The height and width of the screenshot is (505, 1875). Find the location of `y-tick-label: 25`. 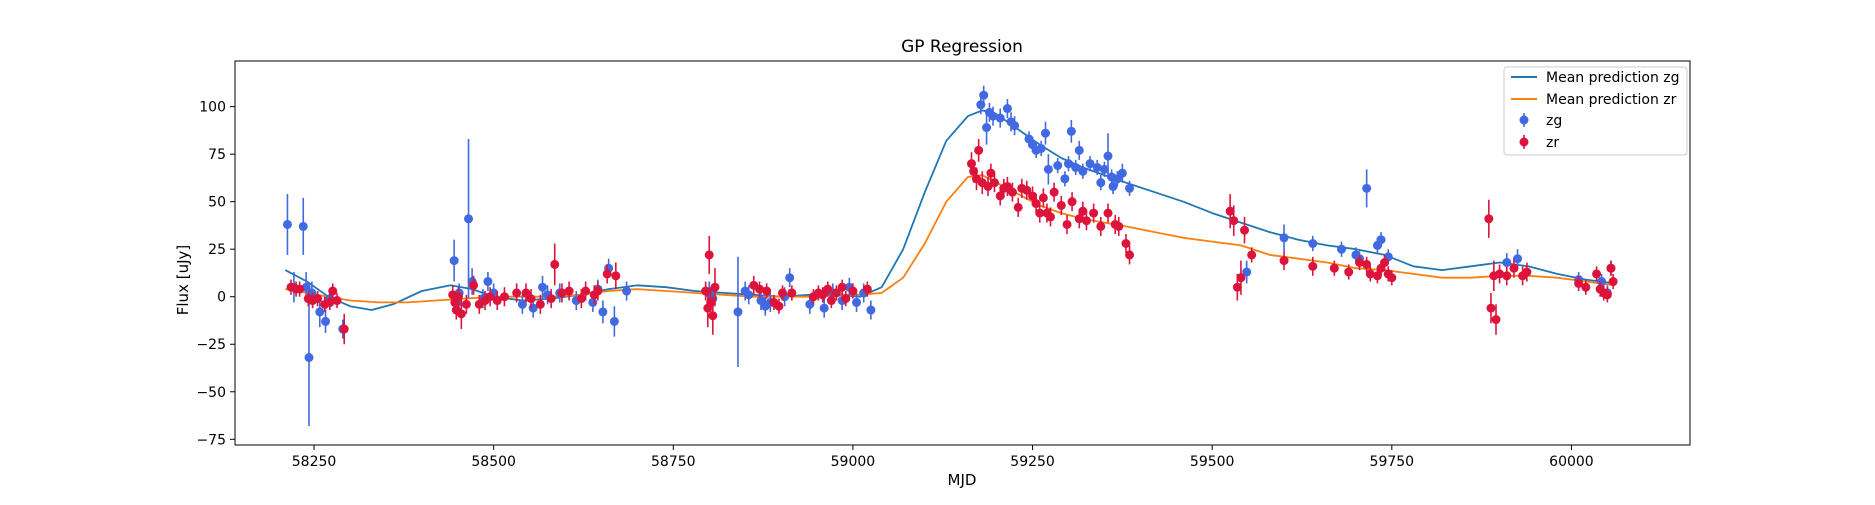

y-tick-label: 25 is located at coordinates (217, 250).